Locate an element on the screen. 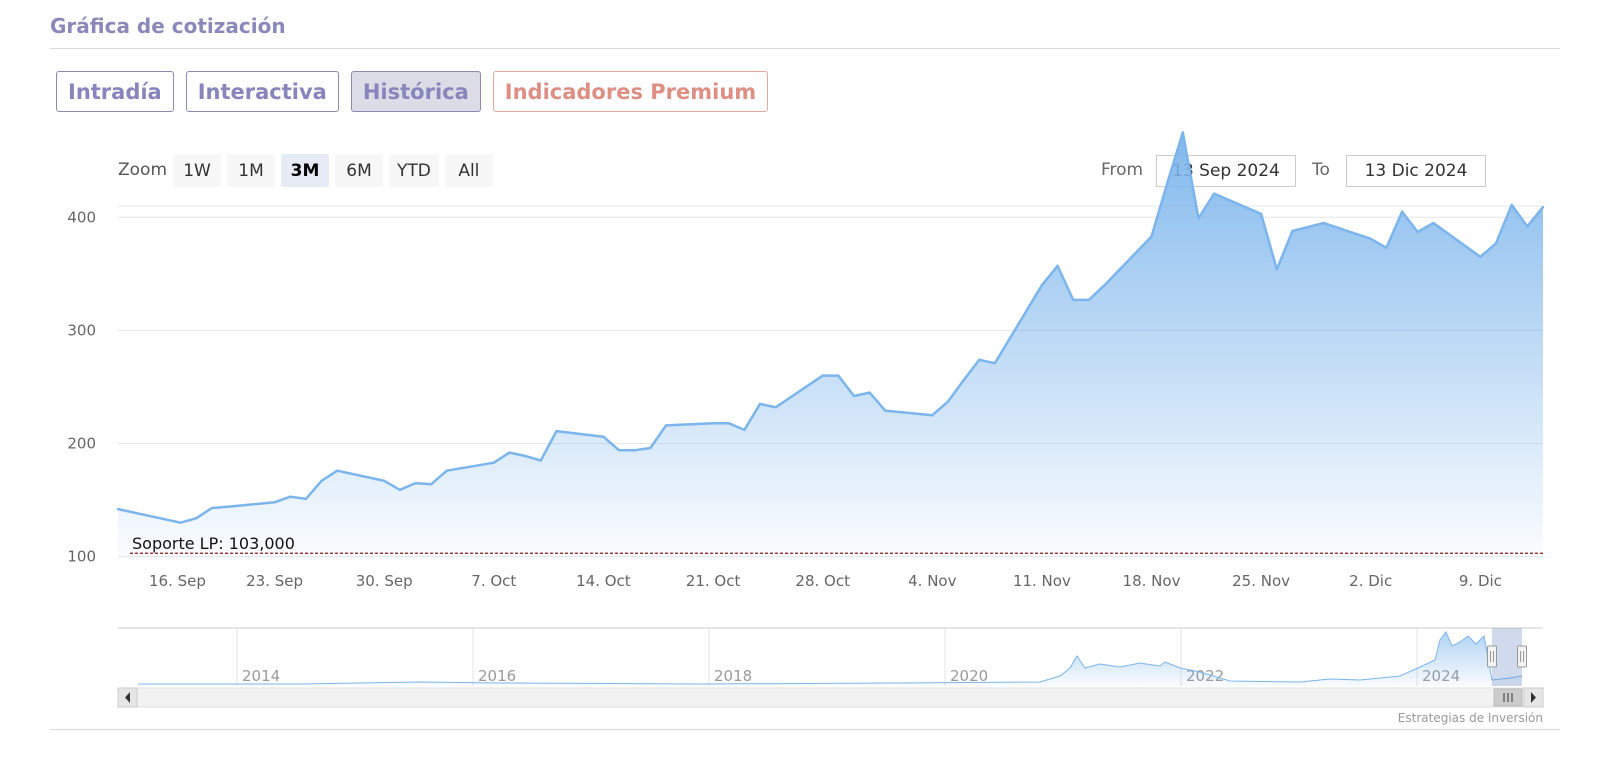  y-tick-label: 100 is located at coordinates (81, 557).